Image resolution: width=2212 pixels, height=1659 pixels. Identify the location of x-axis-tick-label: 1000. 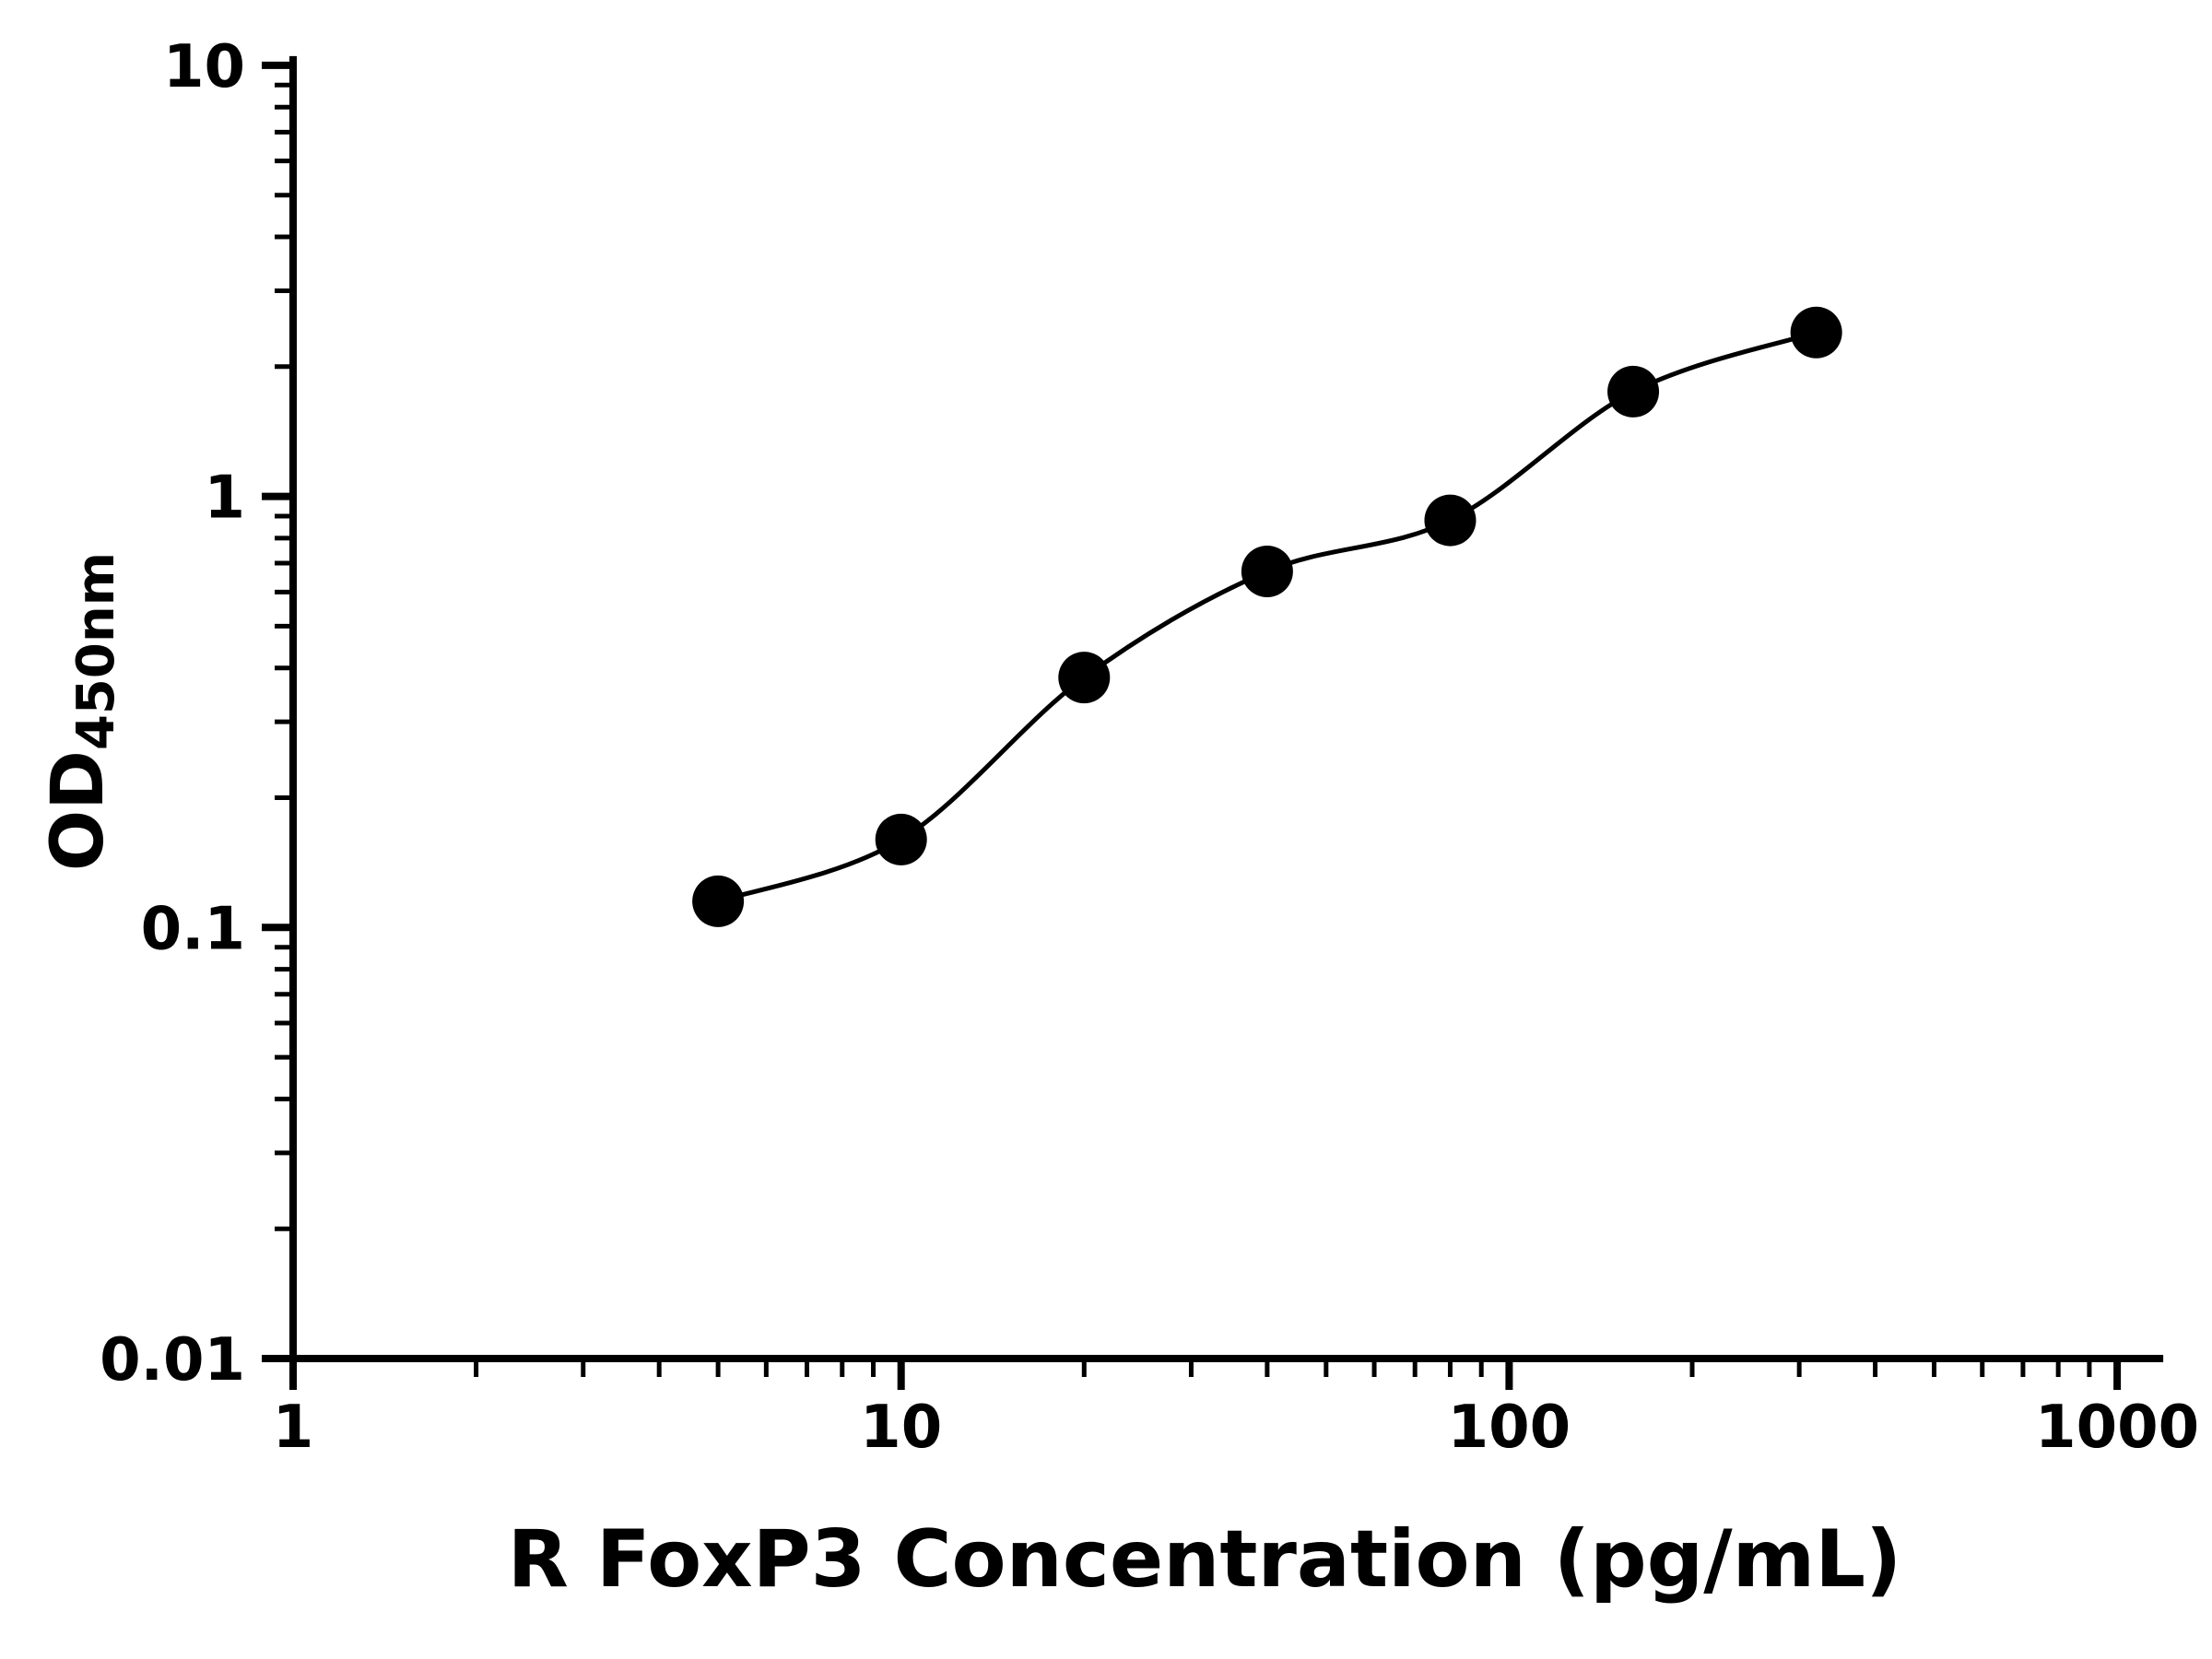
(2117, 1428).